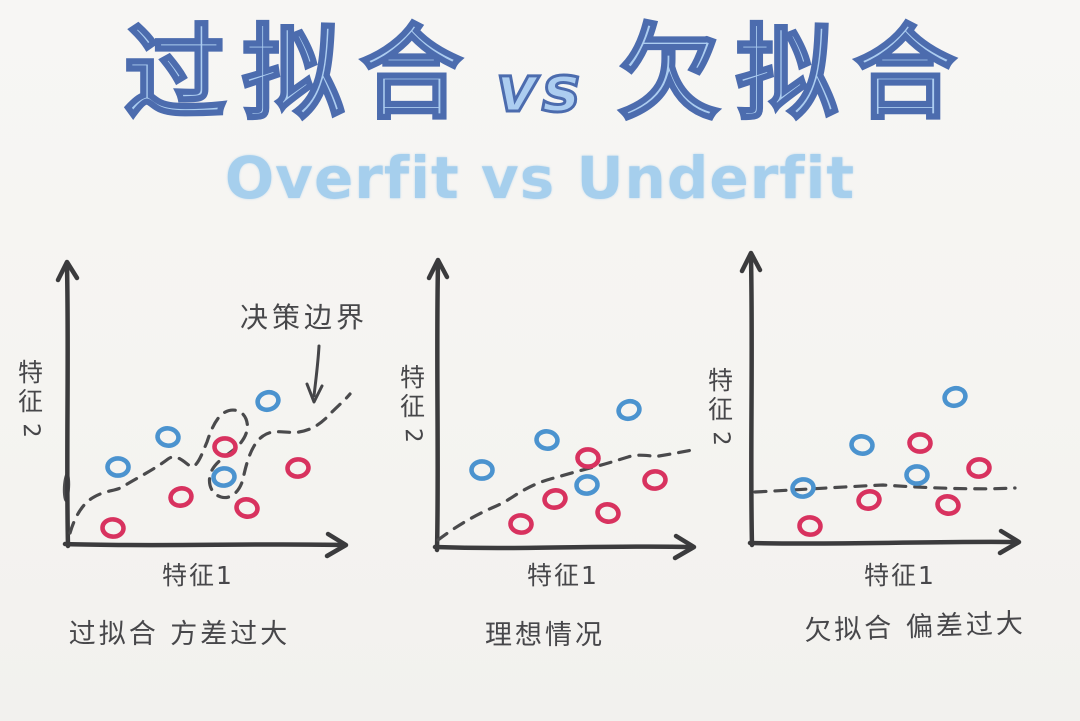 The image size is (1080, 721). I want to click on title-zh-underfit: 欠拟合, so click(794, 74).